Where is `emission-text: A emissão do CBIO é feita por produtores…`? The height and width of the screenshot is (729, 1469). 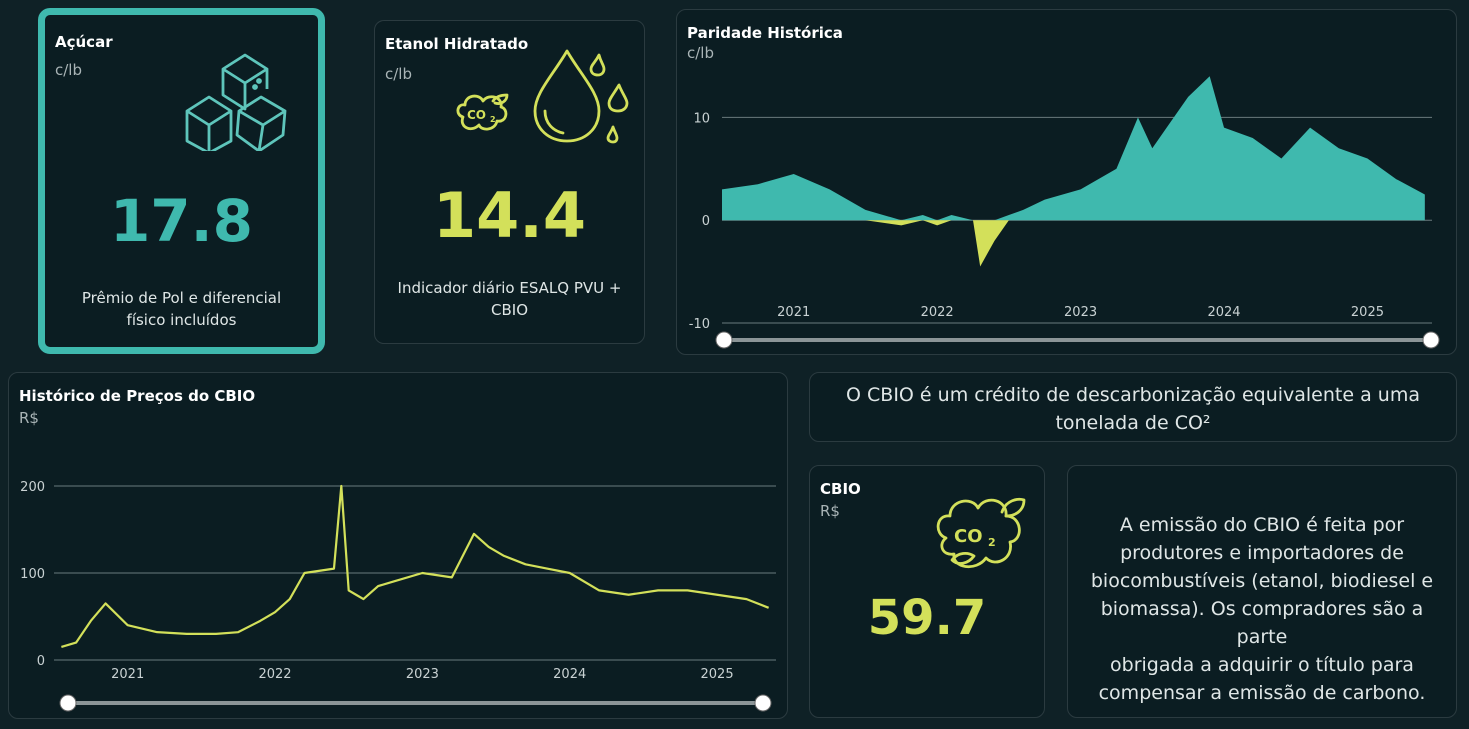
emission-text: A emissão do CBIO é feita por produtores… is located at coordinates (1262, 609).